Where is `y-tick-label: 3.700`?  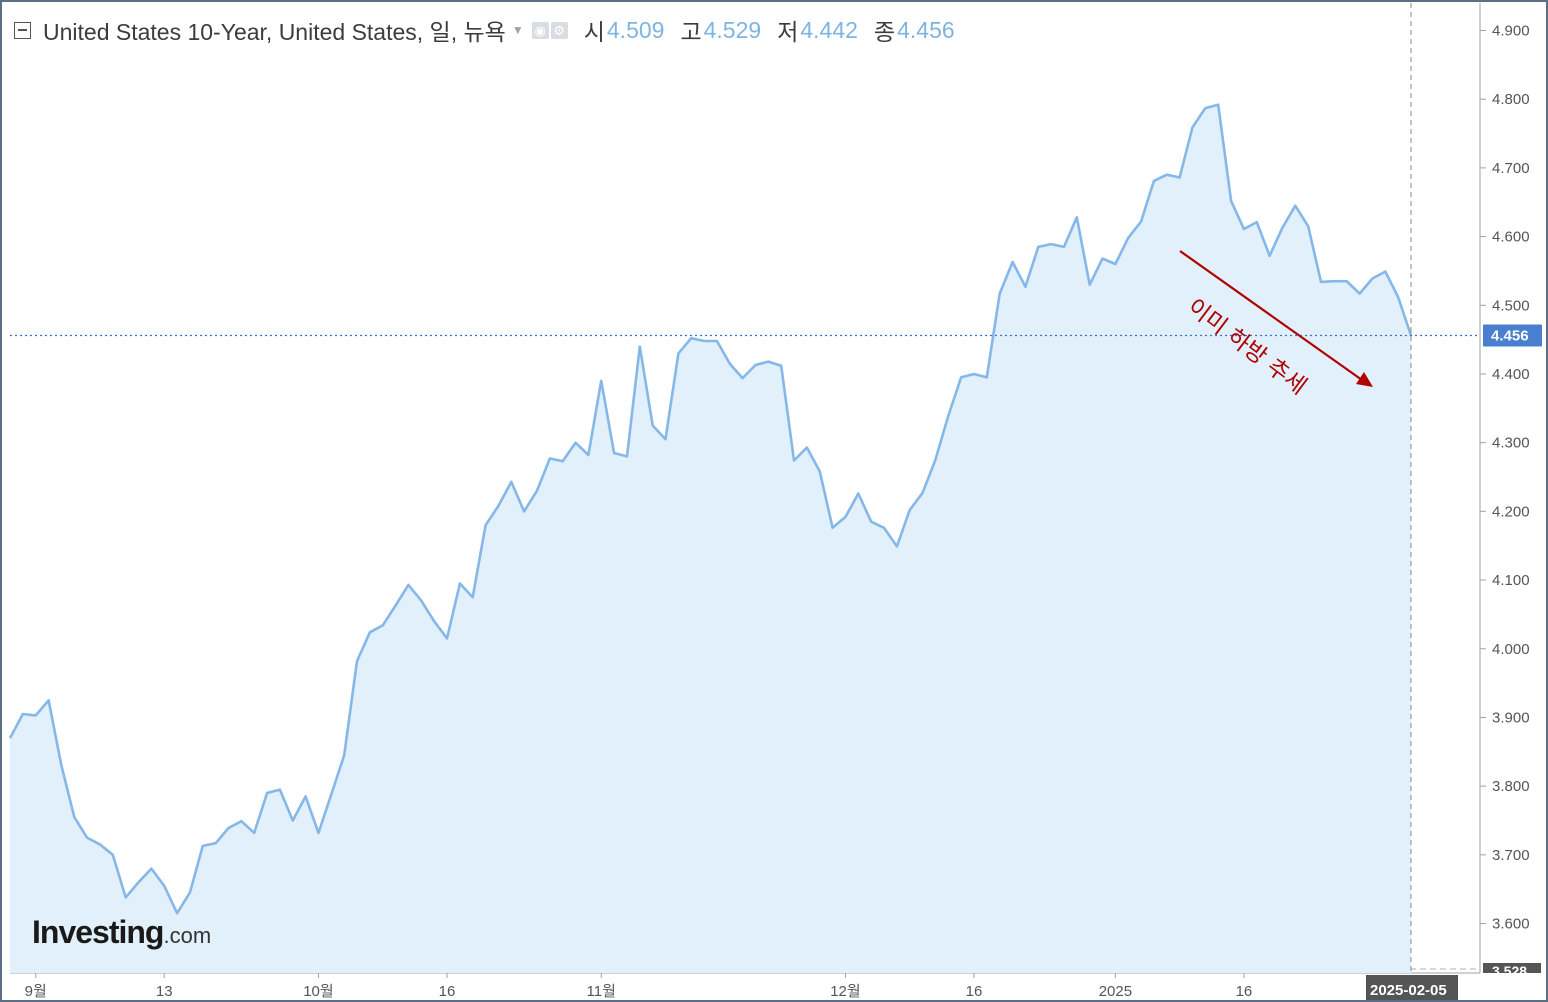 y-tick-label: 3.700 is located at coordinates (1511, 855).